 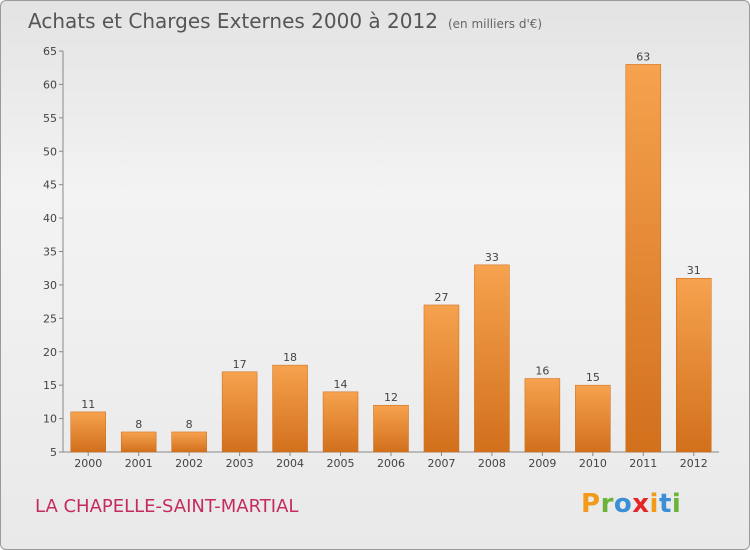 I want to click on x-tick-label: 2003, so click(x=240, y=463).